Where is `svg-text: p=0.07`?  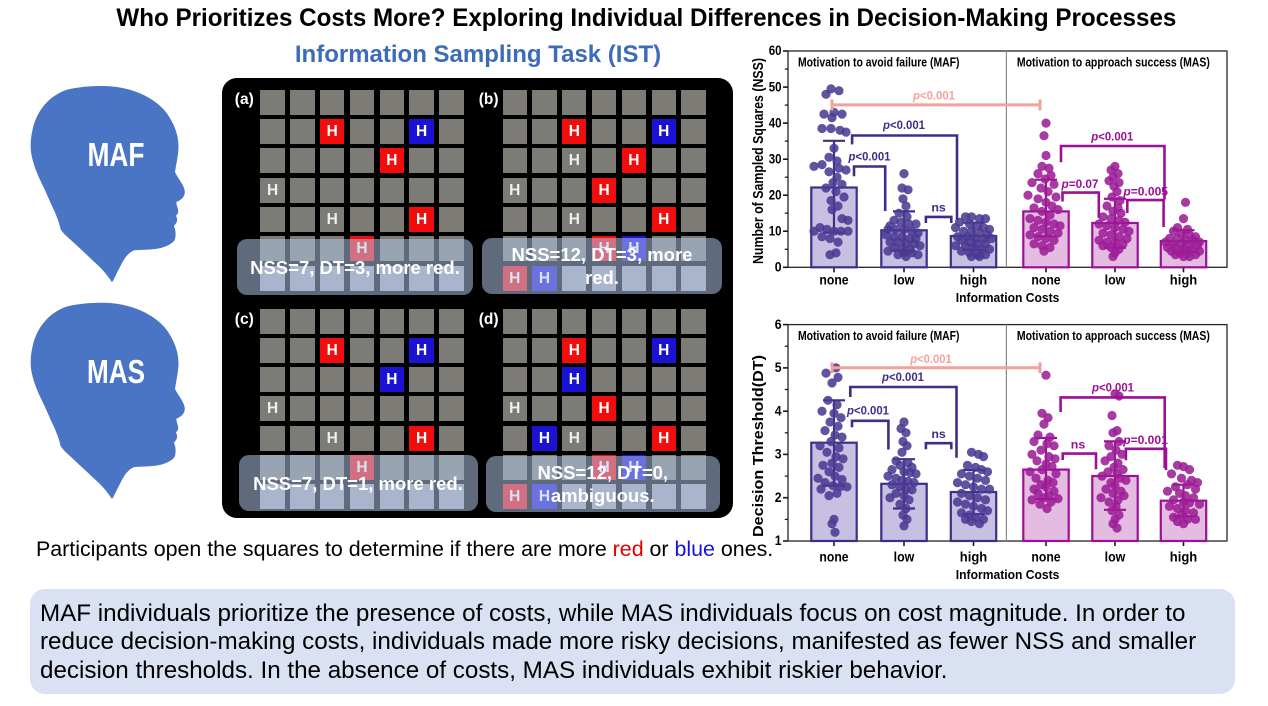
svg-text: p=0.07 is located at coordinates (1080, 184).